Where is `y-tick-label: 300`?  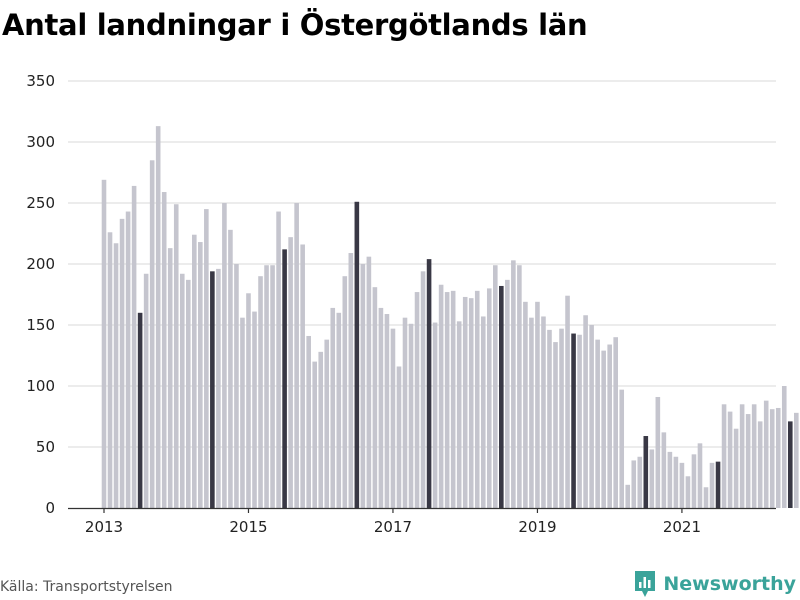
y-tick-label: 300 is located at coordinates (40, 142).